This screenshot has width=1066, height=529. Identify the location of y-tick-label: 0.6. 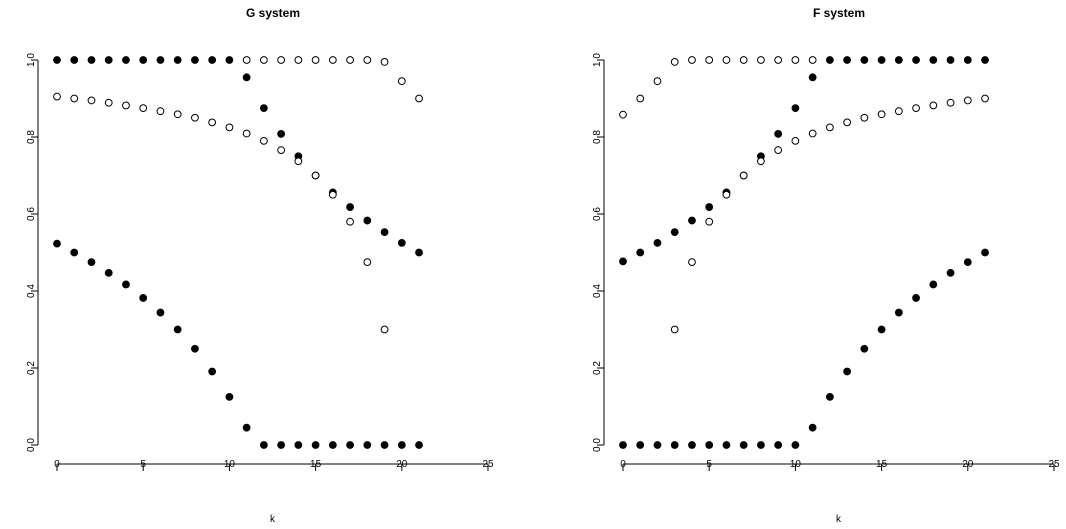
(597, 214).